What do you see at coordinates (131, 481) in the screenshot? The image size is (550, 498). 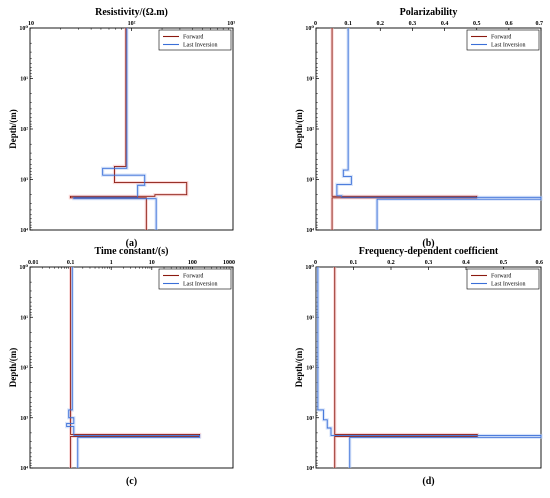 I see `panel-label: (c)` at bounding box center [131, 481].